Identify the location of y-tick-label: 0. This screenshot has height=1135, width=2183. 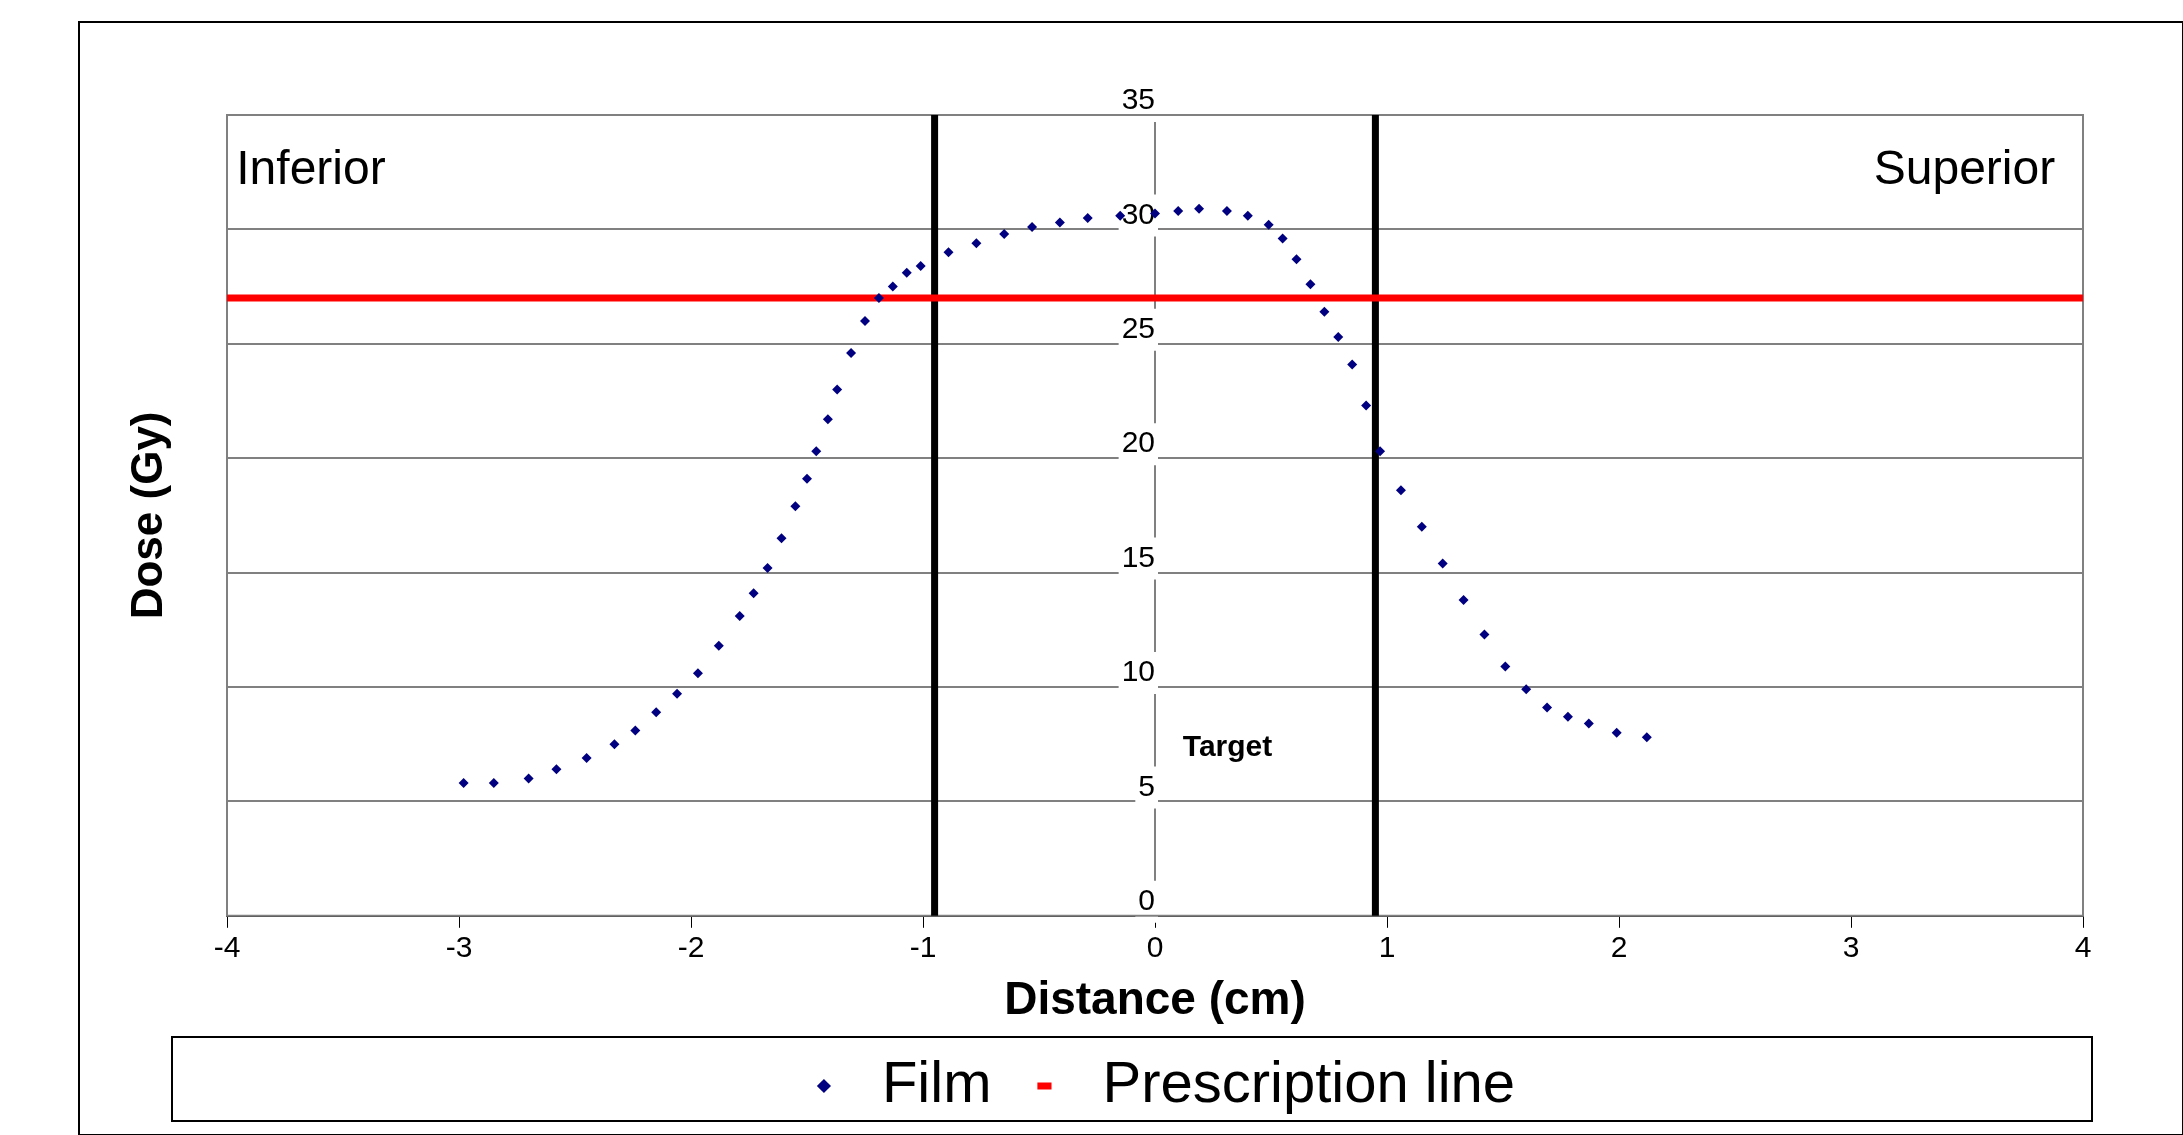
(1146, 900).